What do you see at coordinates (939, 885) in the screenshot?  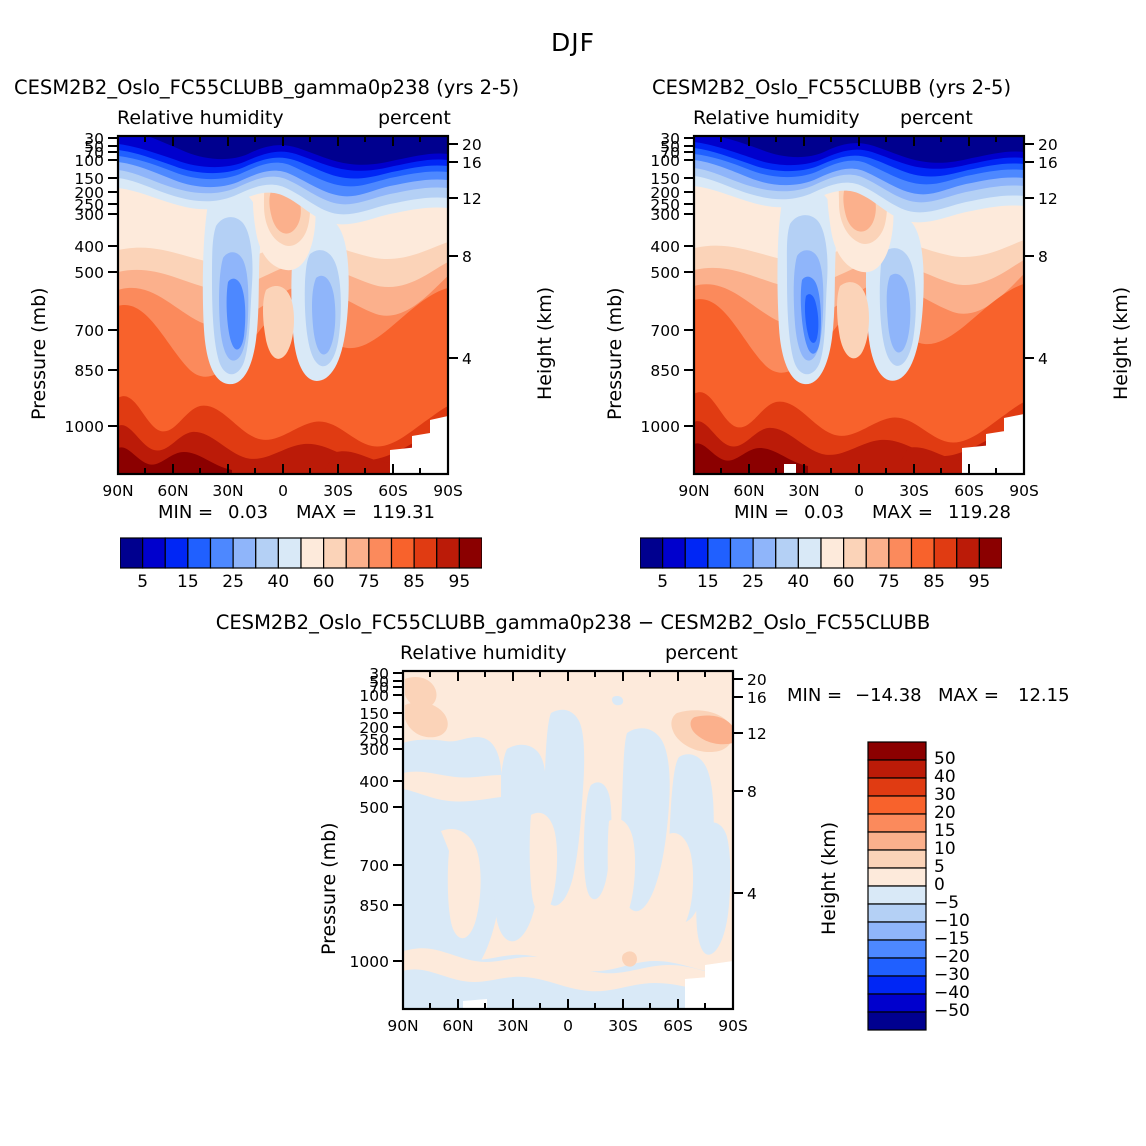 I see `colorbar-tick-label: 0` at bounding box center [939, 885].